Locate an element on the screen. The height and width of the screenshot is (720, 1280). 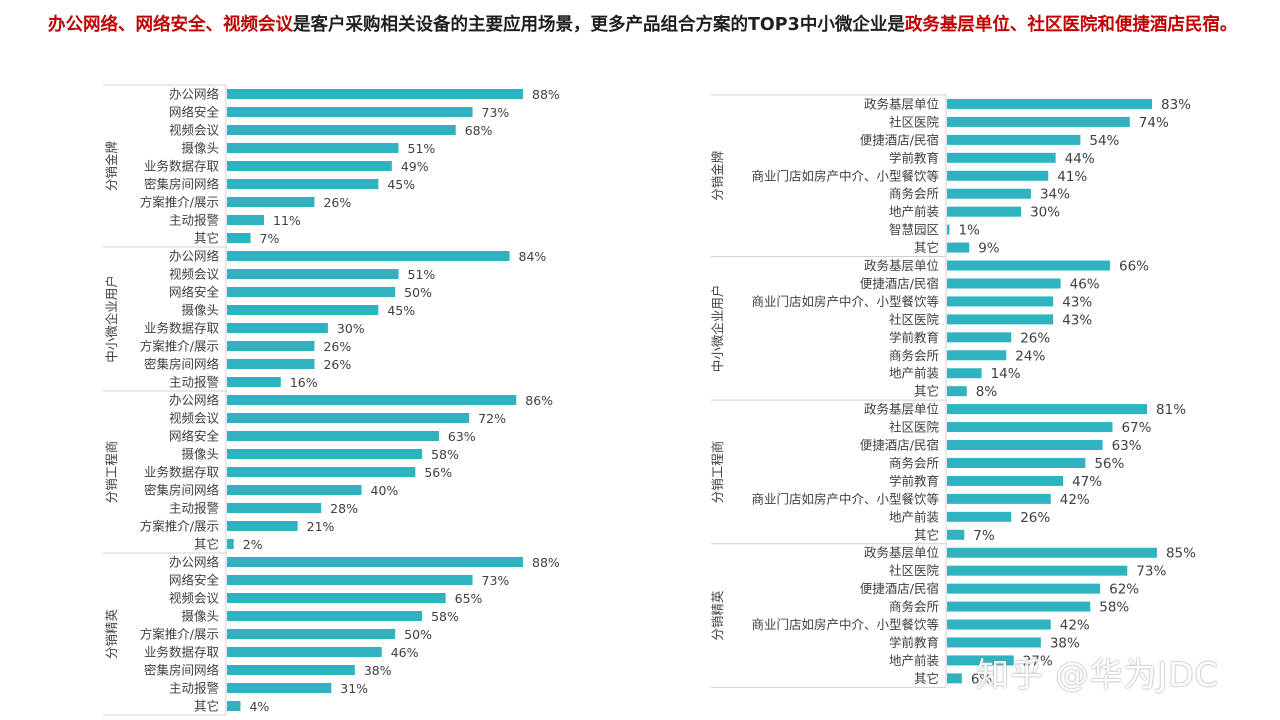
data-label: 4% is located at coordinates (259, 706).